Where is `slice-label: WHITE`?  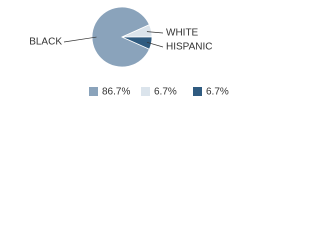
slice-label: WHITE is located at coordinates (182, 33).